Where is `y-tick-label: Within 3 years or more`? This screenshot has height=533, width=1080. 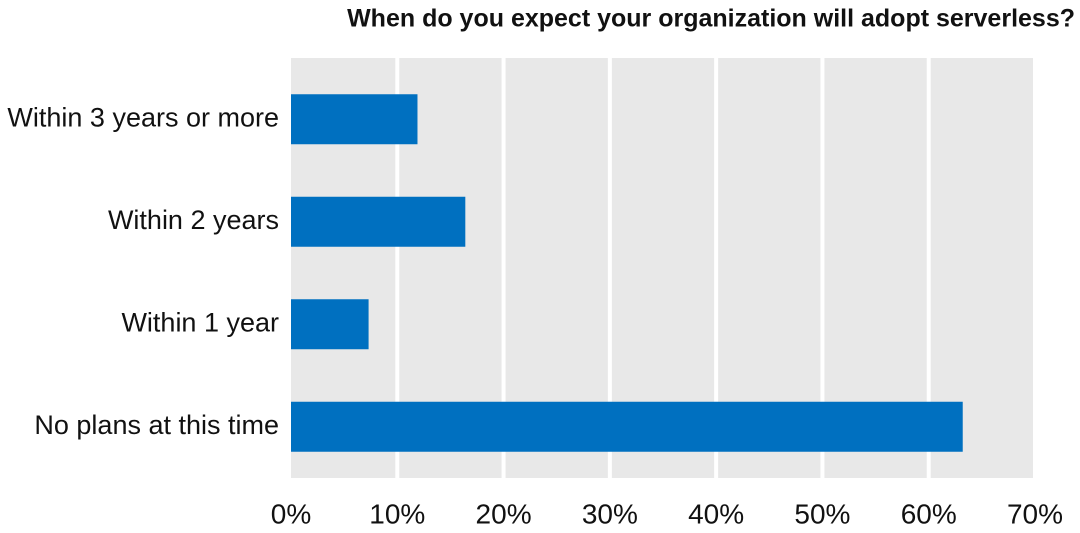
y-tick-label: Within 3 years or more is located at coordinates (143, 117).